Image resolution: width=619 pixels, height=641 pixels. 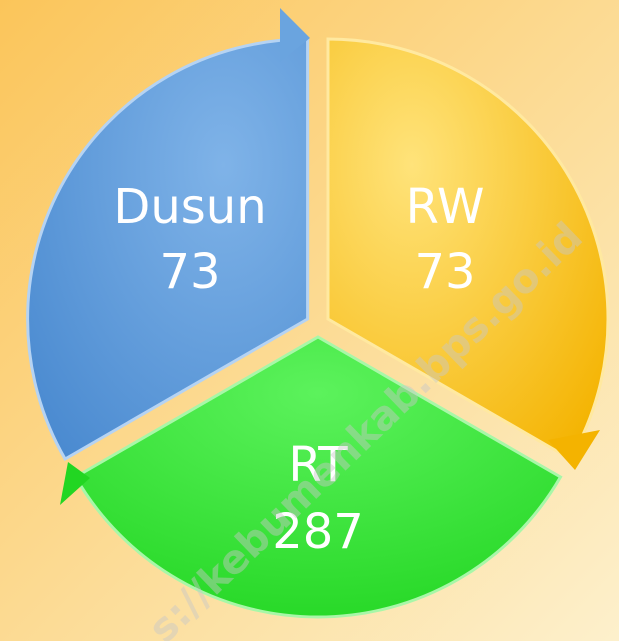 I want to click on node-value: 287, so click(x=318, y=532).